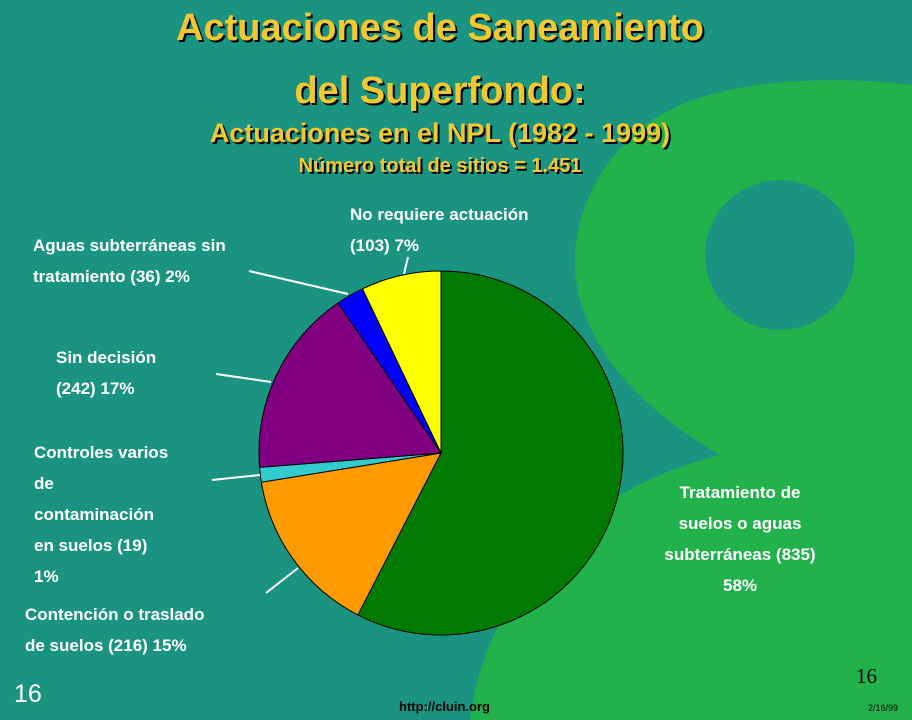 This screenshot has width=912, height=720. What do you see at coordinates (440, 91) in the screenshot?
I see `title-line-2: del Superfondo:` at bounding box center [440, 91].